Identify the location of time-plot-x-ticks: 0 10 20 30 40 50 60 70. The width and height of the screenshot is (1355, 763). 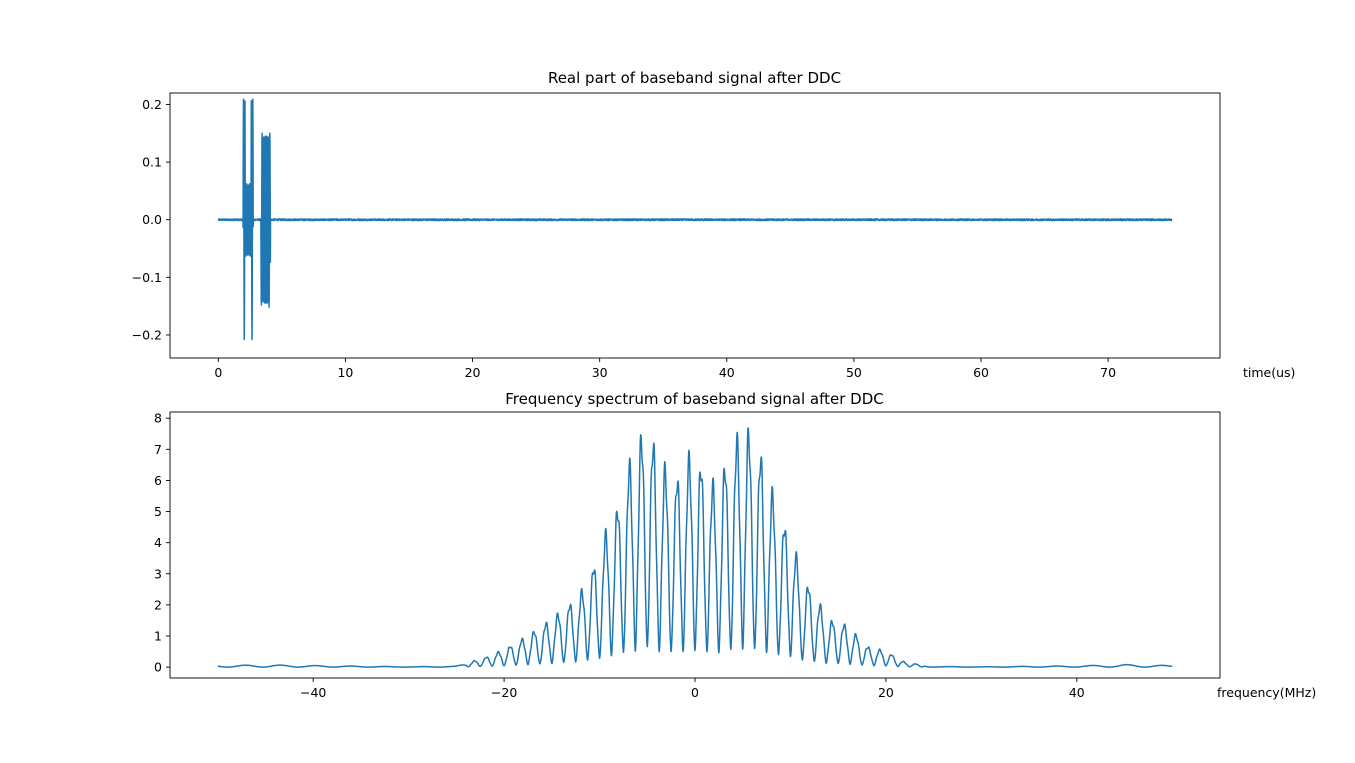
(665, 369).